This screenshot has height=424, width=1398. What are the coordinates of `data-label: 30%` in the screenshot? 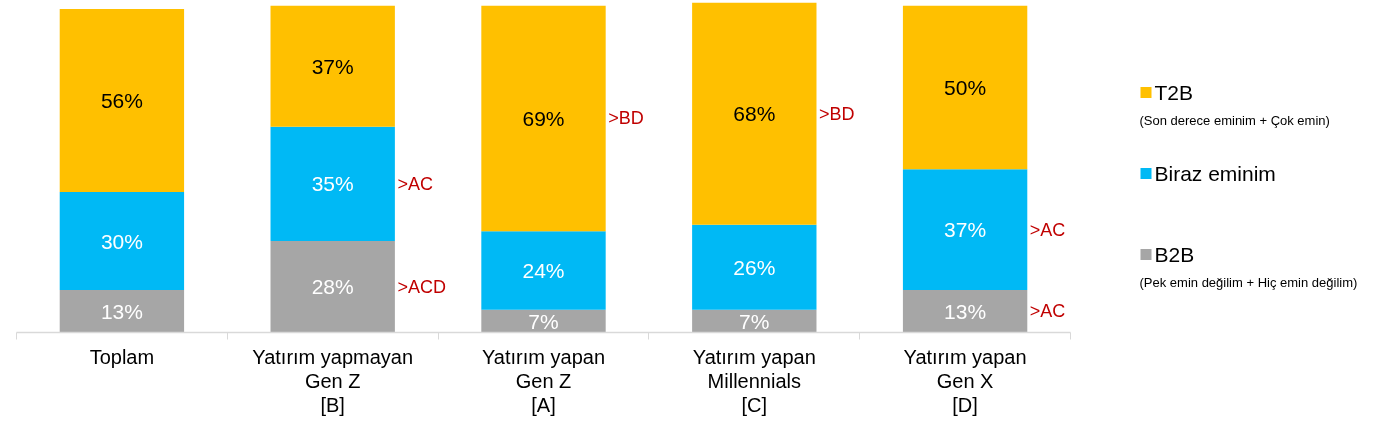 It's located at (121, 241).